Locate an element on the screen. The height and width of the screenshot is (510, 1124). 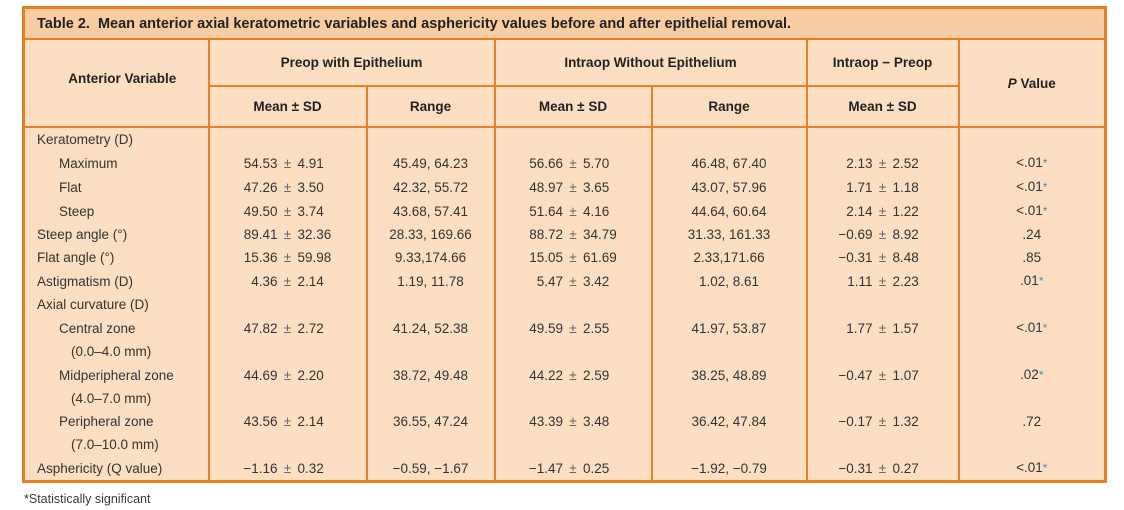
cell-preop-range: 36.55, 47.24 is located at coordinates (430, 421).